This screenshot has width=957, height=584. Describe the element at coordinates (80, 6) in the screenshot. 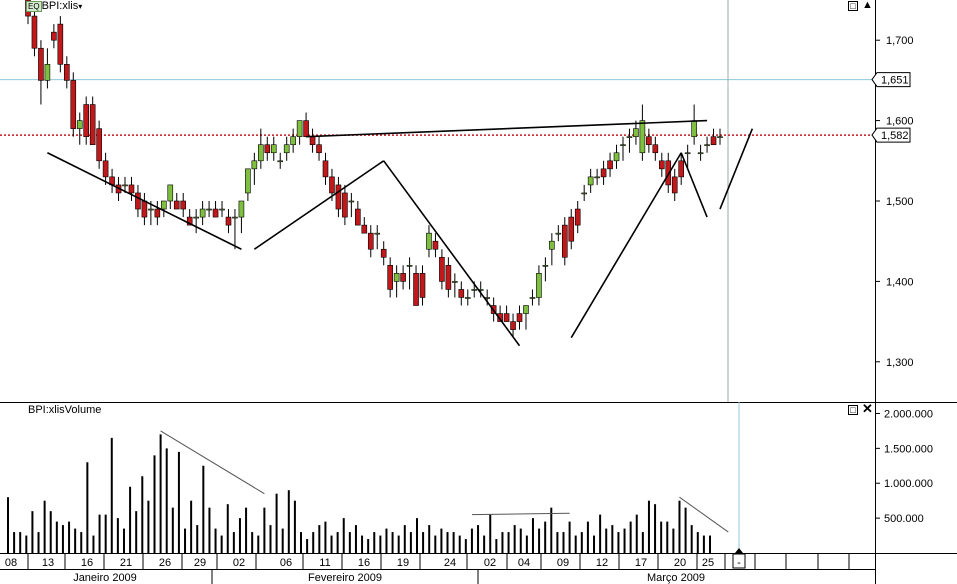

I see `title-dropdown-icon: ▾` at that location.